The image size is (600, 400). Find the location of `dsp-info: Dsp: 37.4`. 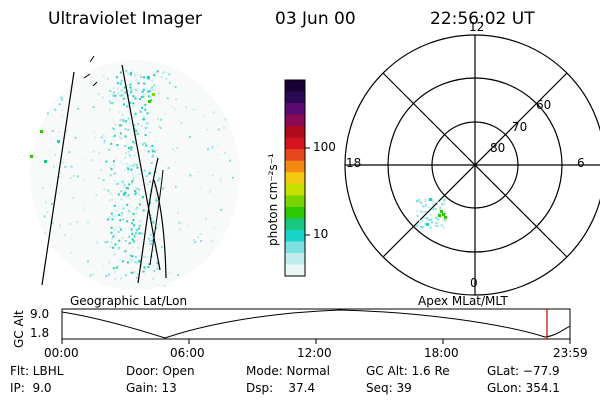

dsp-info: Dsp: 37.4 is located at coordinates (281, 388).